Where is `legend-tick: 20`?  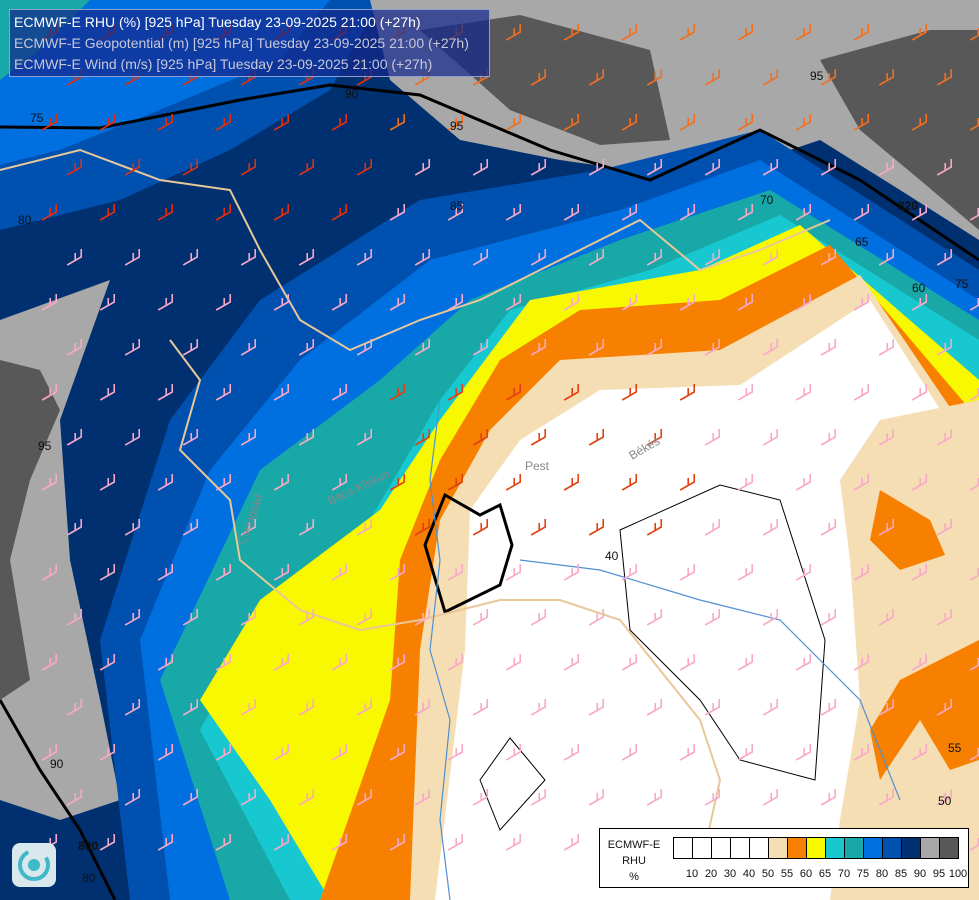 legend-tick: 20 is located at coordinates (711, 874).